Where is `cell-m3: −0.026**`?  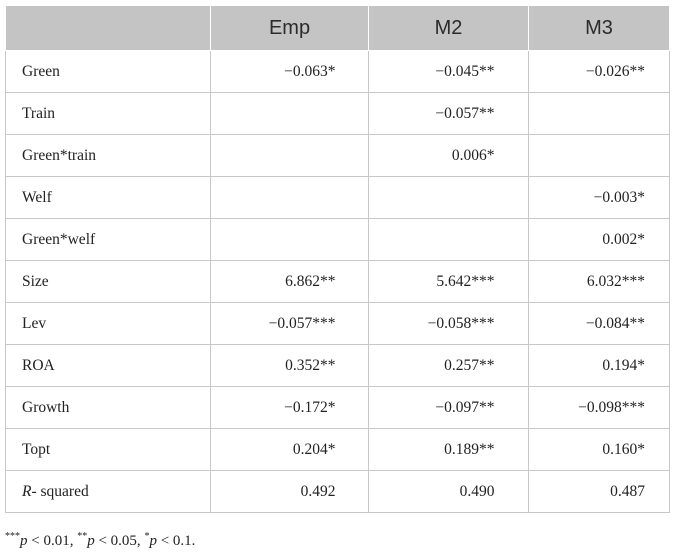 cell-m3: −0.026** is located at coordinates (599, 71).